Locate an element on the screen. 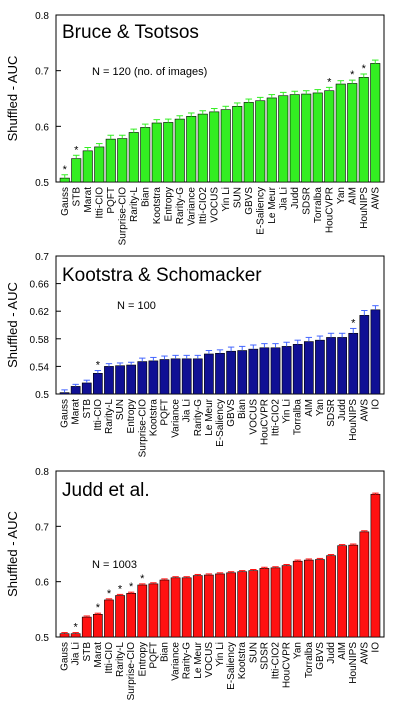  category-label: E-Saliency is located at coordinates (231, 666).